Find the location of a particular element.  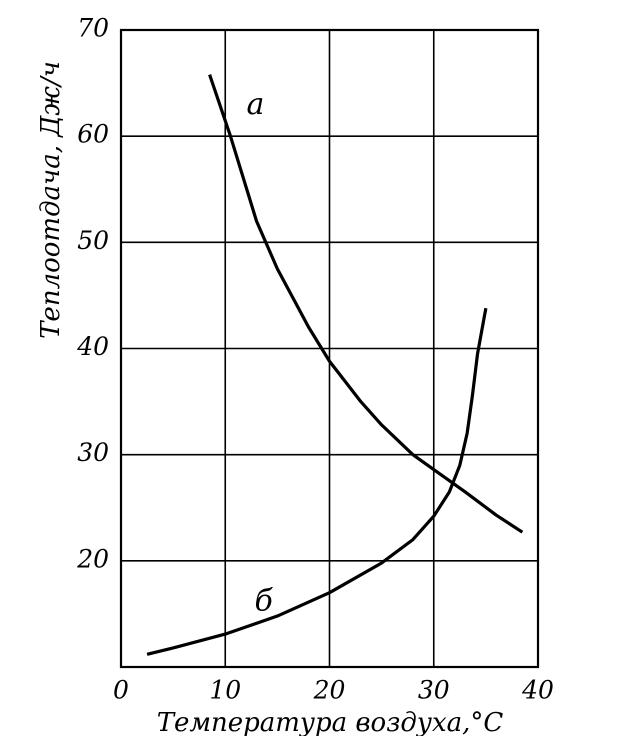

y-tick-label: 60 is located at coordinates (93, 134).